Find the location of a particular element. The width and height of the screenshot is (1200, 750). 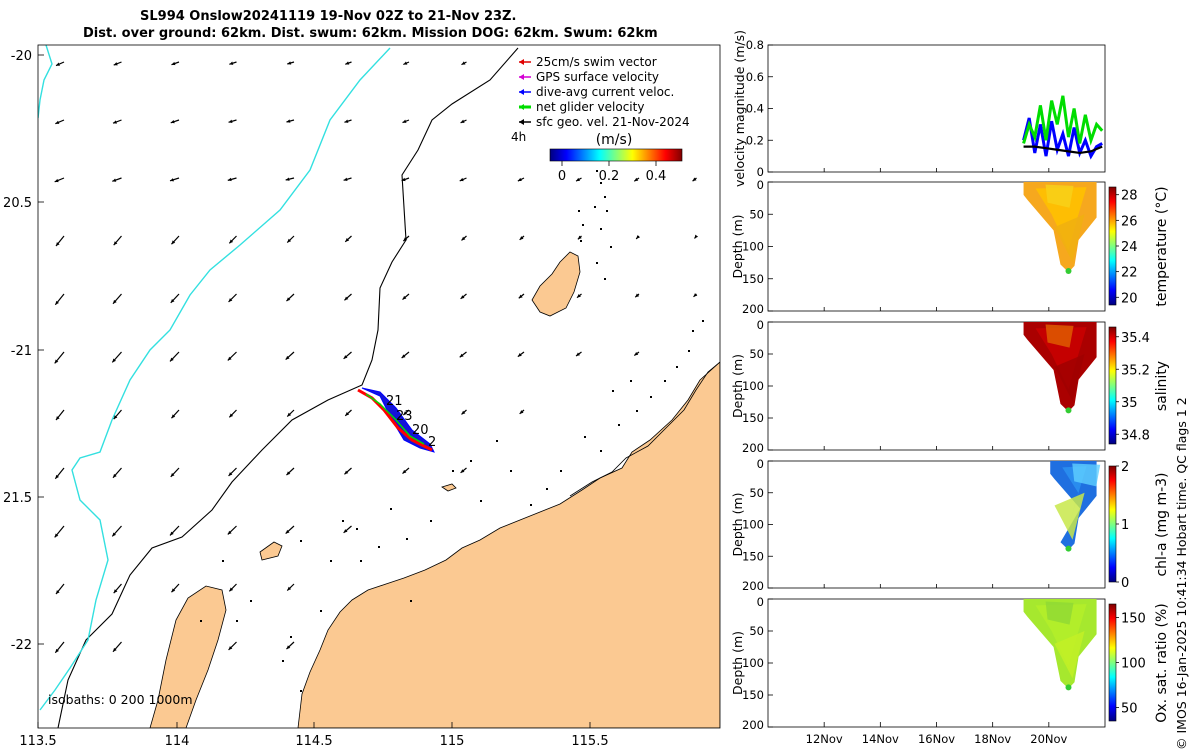

track-time-label: 21 is located at coordinates (394, 401).